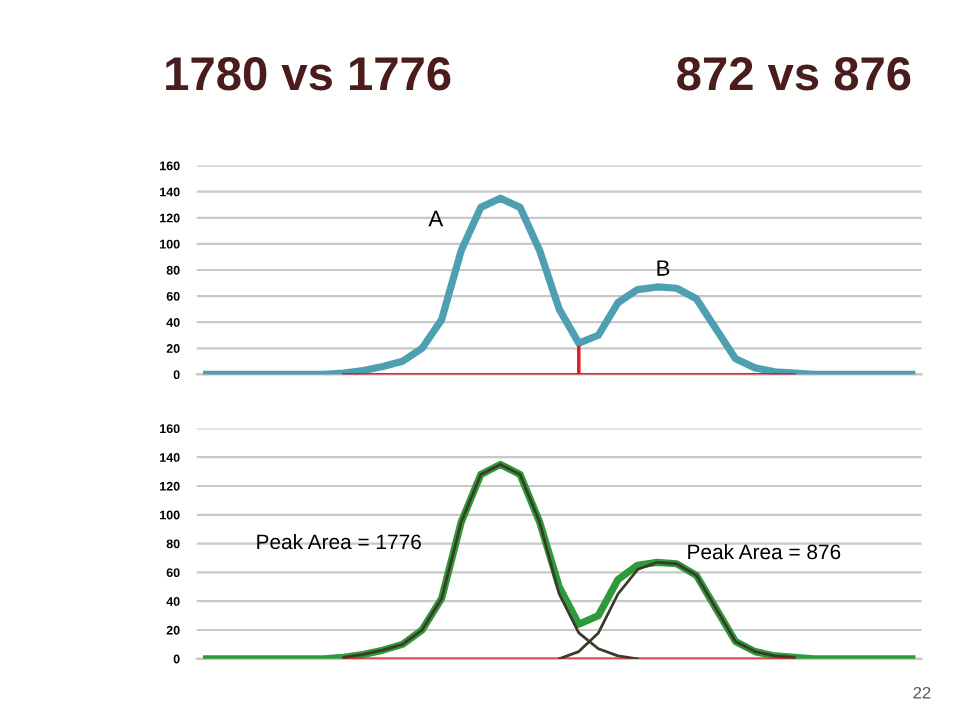  I want to click on annotation: A, so click(436, 218).